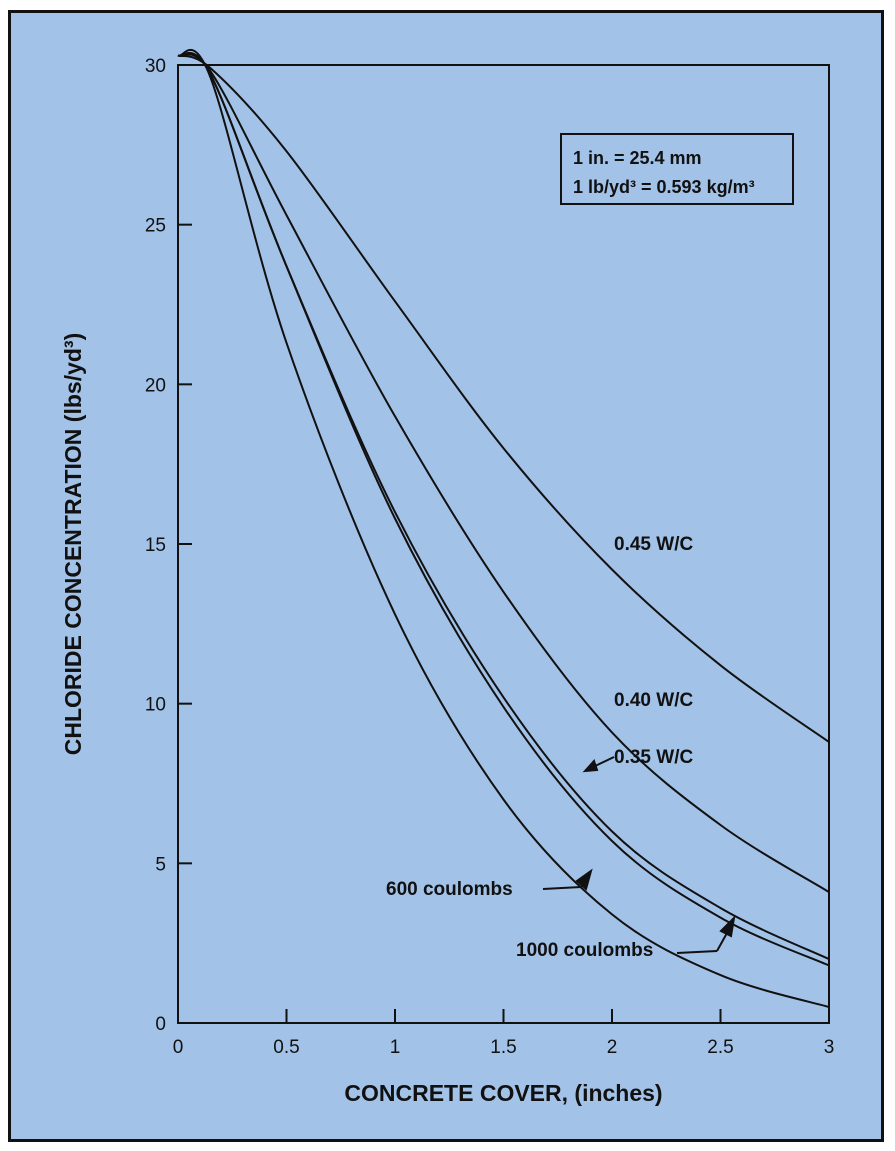 The height and width of the screenshot is (1151, 895). Describe the element at coordinates (722, 942) in the screenshot. I see `arrow-1000-coulombs-bend` at that location.